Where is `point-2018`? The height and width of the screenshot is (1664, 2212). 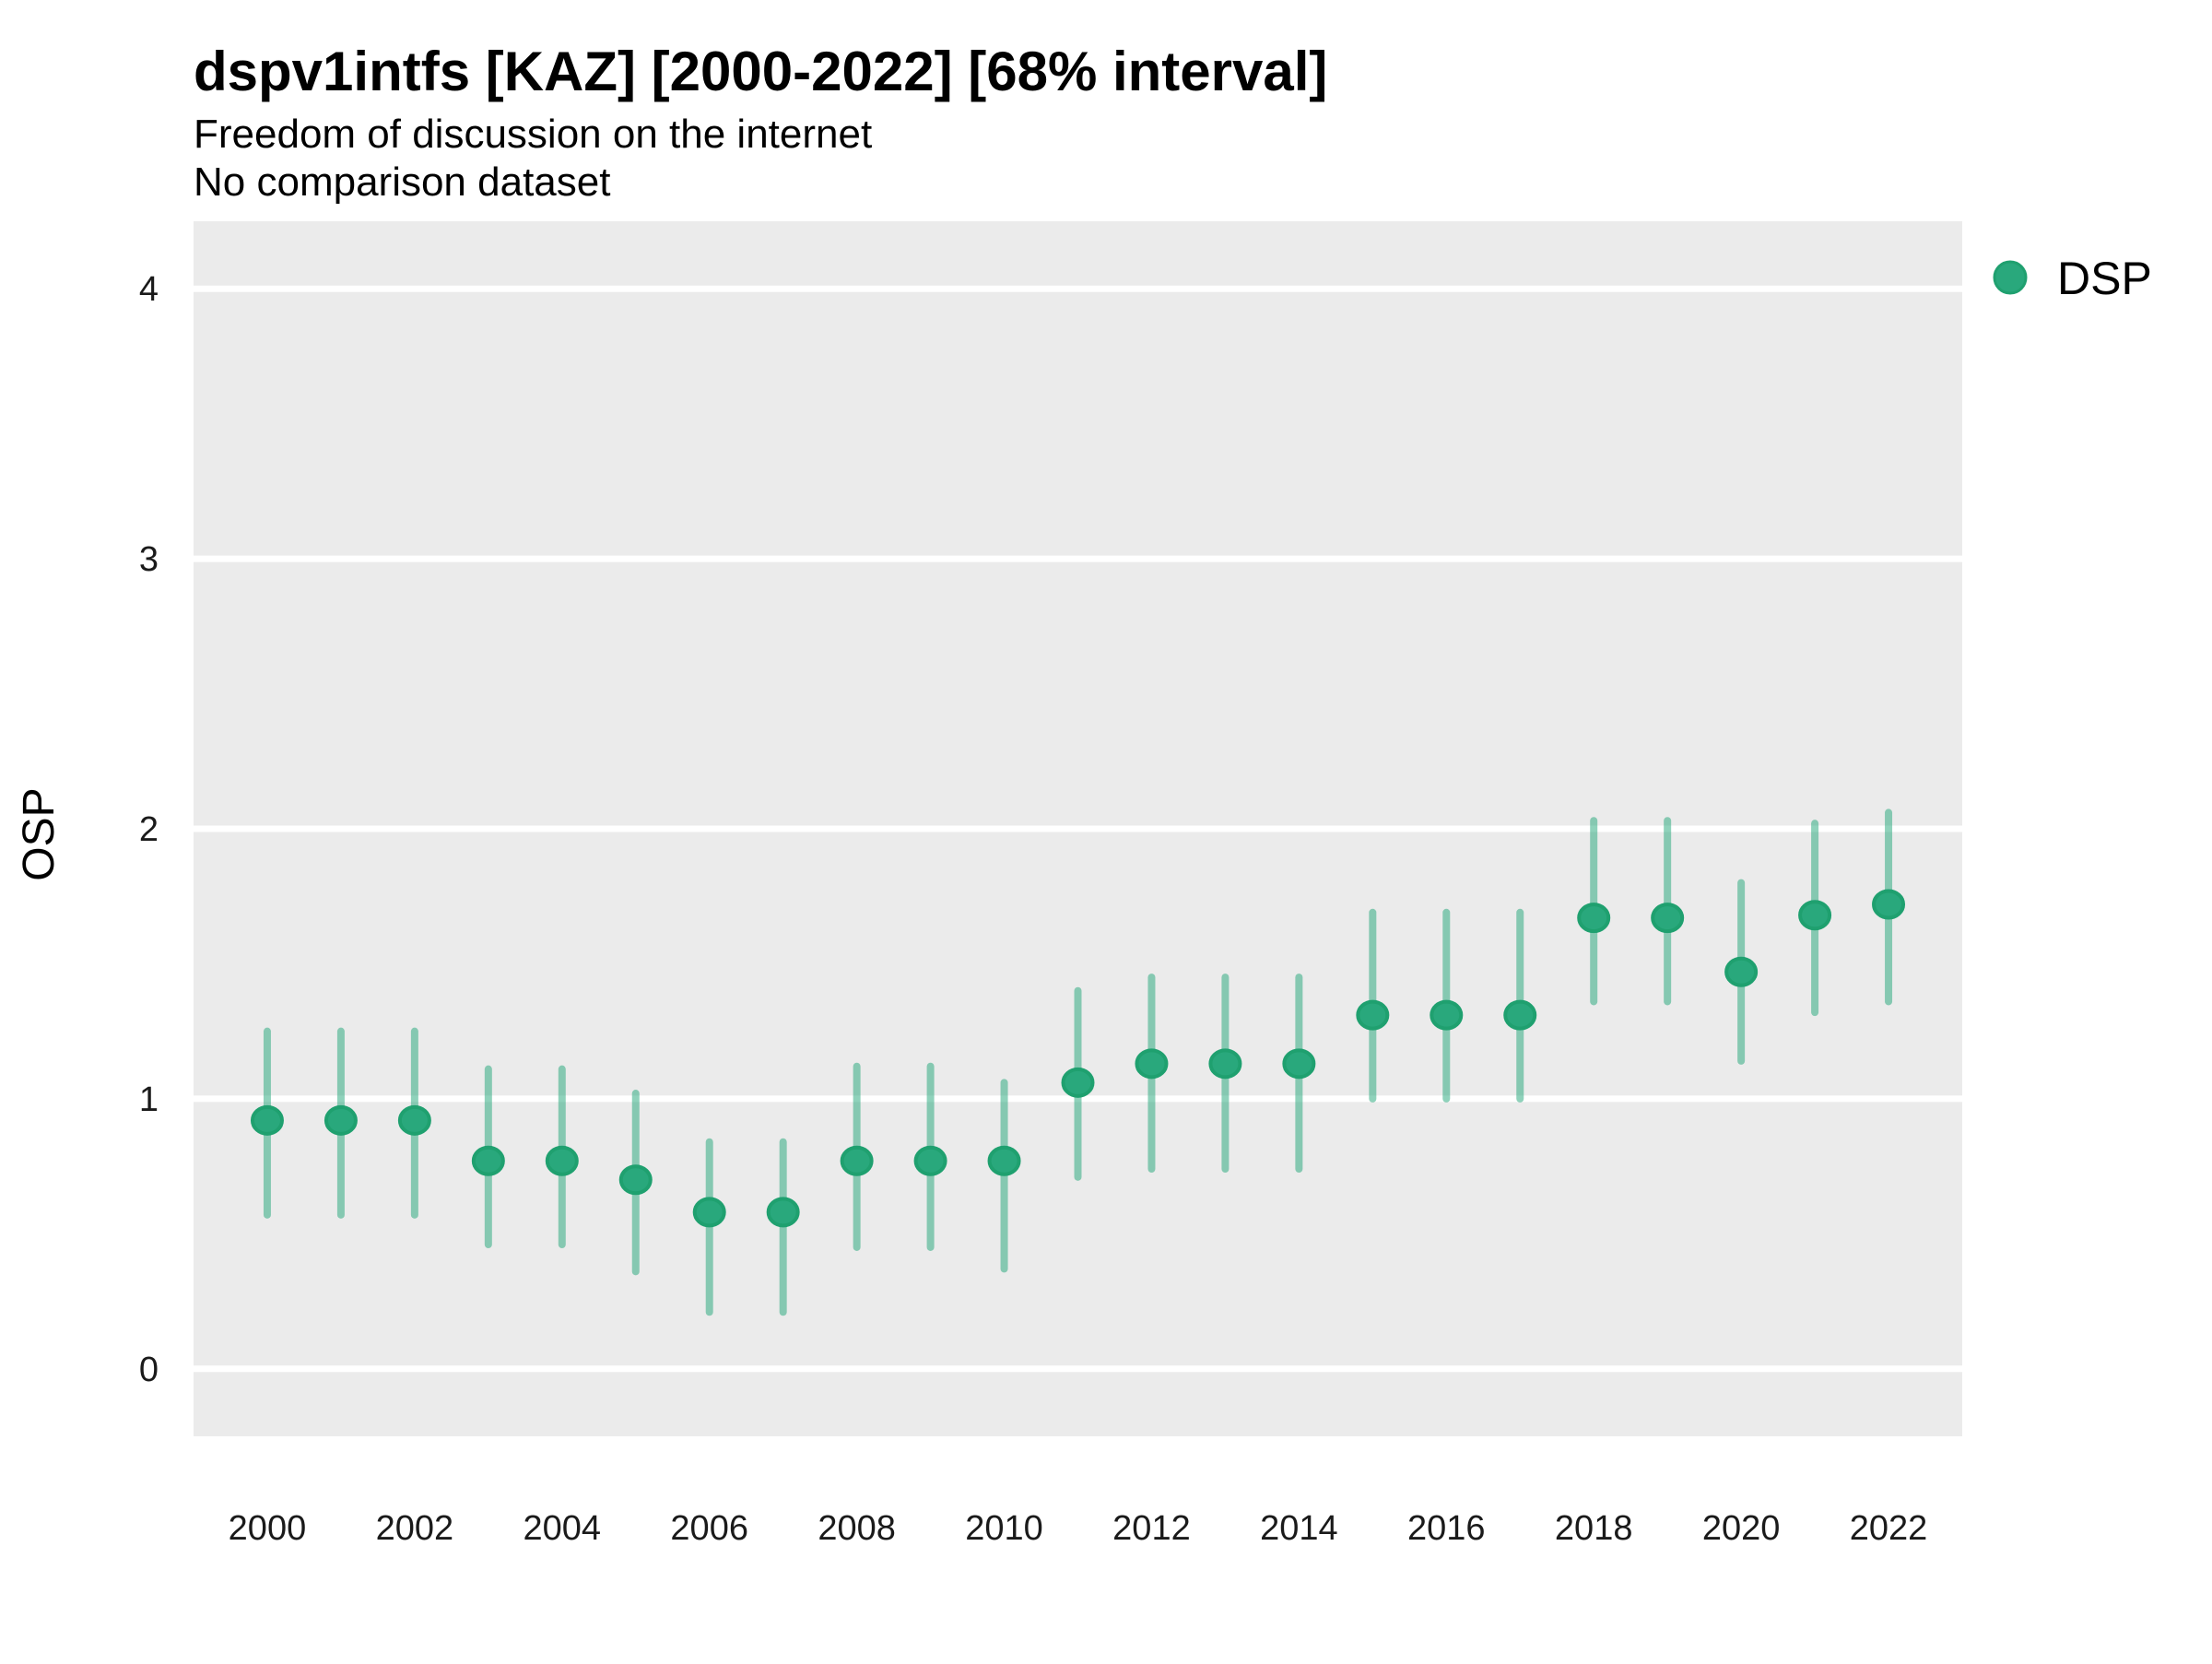 point-2018 is located at coordinates (1594, 918).